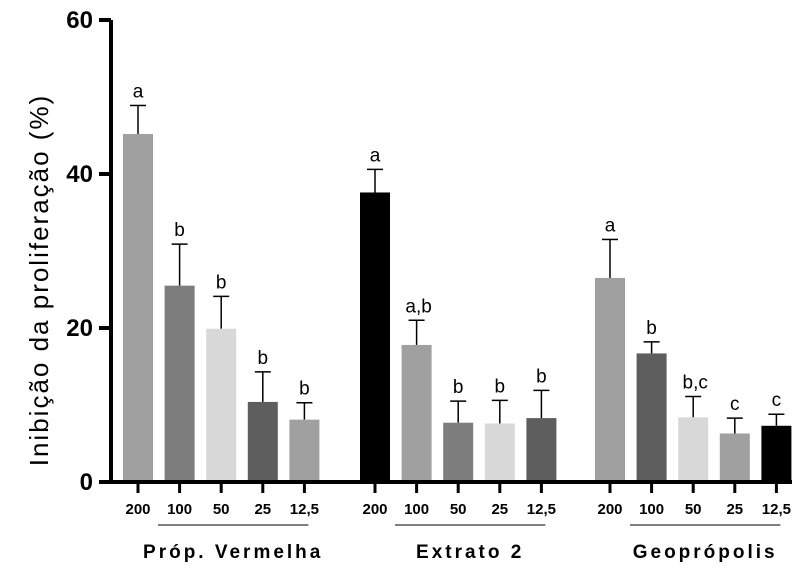  What do you see at coordinates (39, 280) in the screenshot?
I see `y-axis-label: Inibição da proliferação (%)` at bounding box center [39, 280].